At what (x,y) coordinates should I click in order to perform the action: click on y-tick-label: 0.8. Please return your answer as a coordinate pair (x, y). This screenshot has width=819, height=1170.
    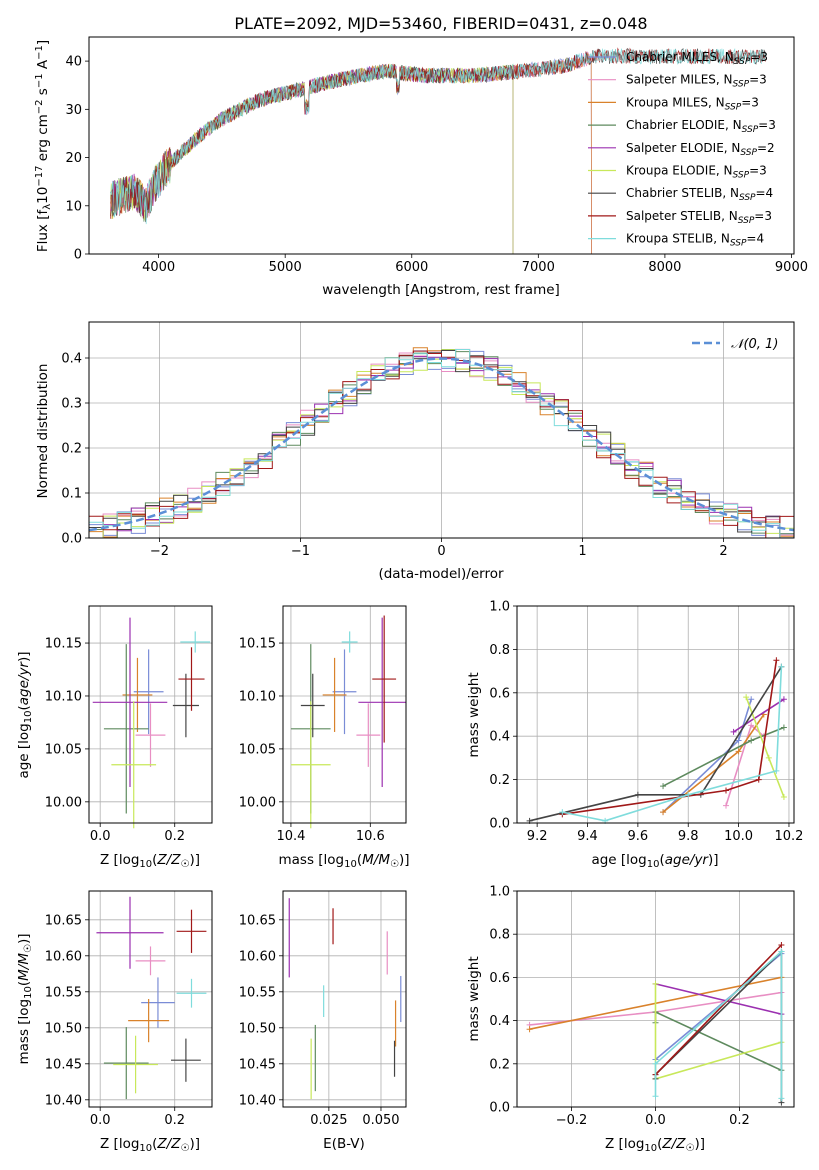
    Looking at the image, I should click on (499, 935).